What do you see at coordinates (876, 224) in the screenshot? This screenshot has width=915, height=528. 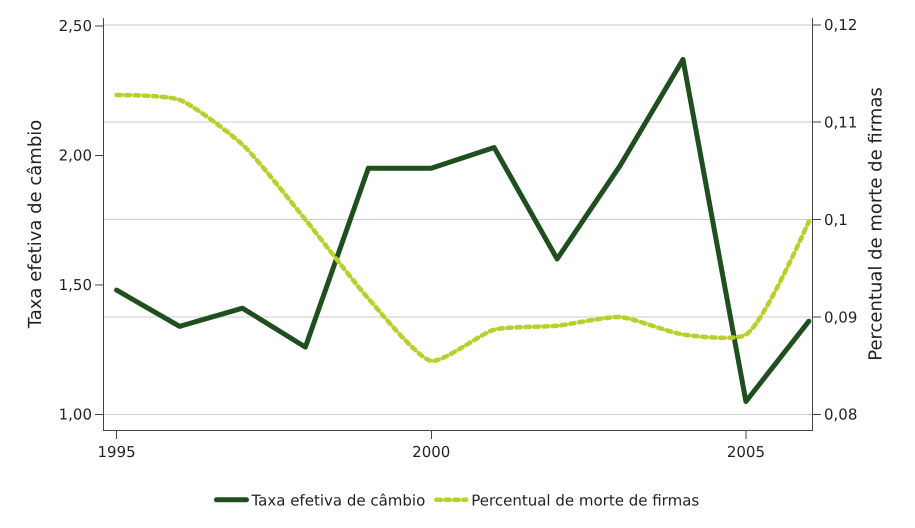 I see `y2-axis-title: Percentual de morte de firmas` at bounding box center [876, 224].